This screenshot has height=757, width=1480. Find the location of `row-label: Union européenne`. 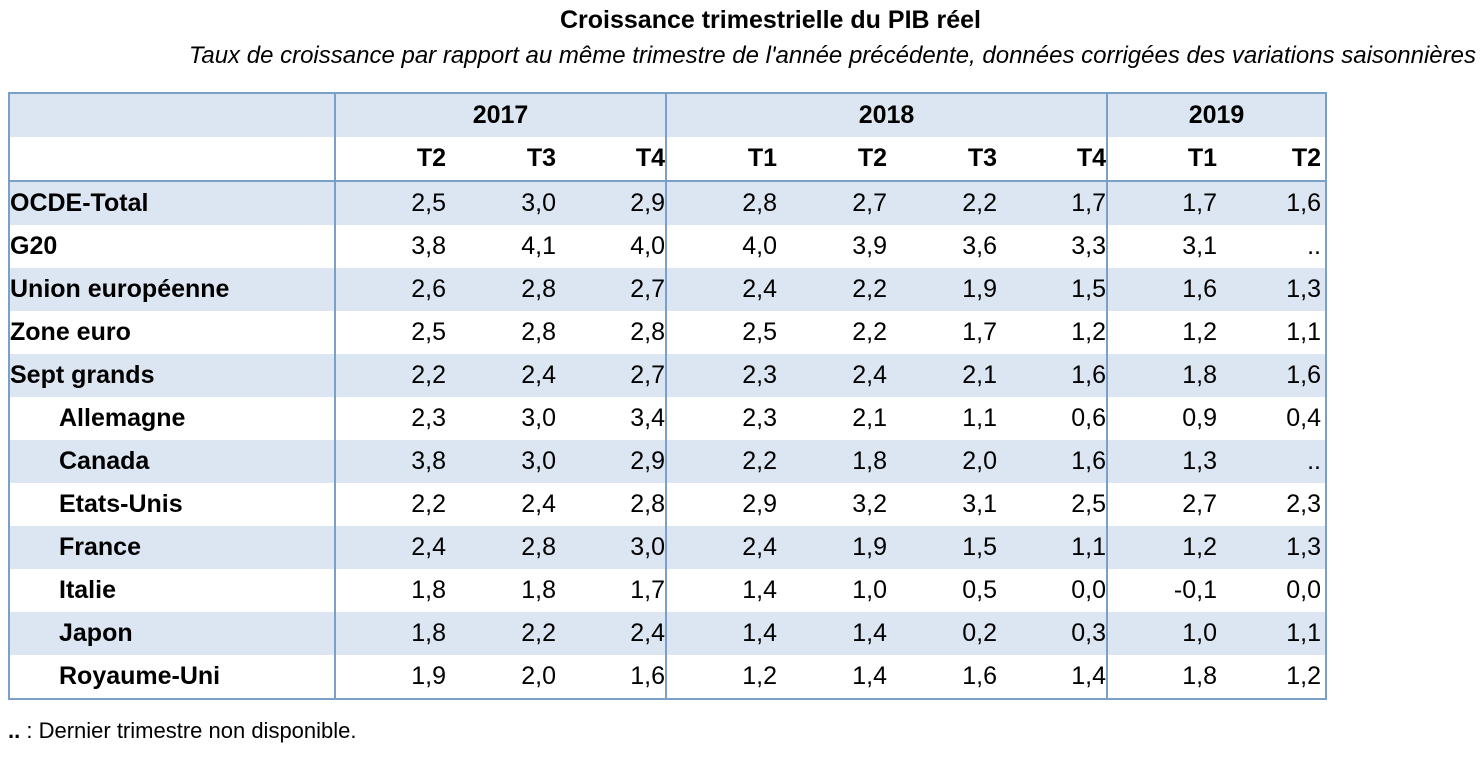

row-label: Union européenne is located at coordinates (172, 289).